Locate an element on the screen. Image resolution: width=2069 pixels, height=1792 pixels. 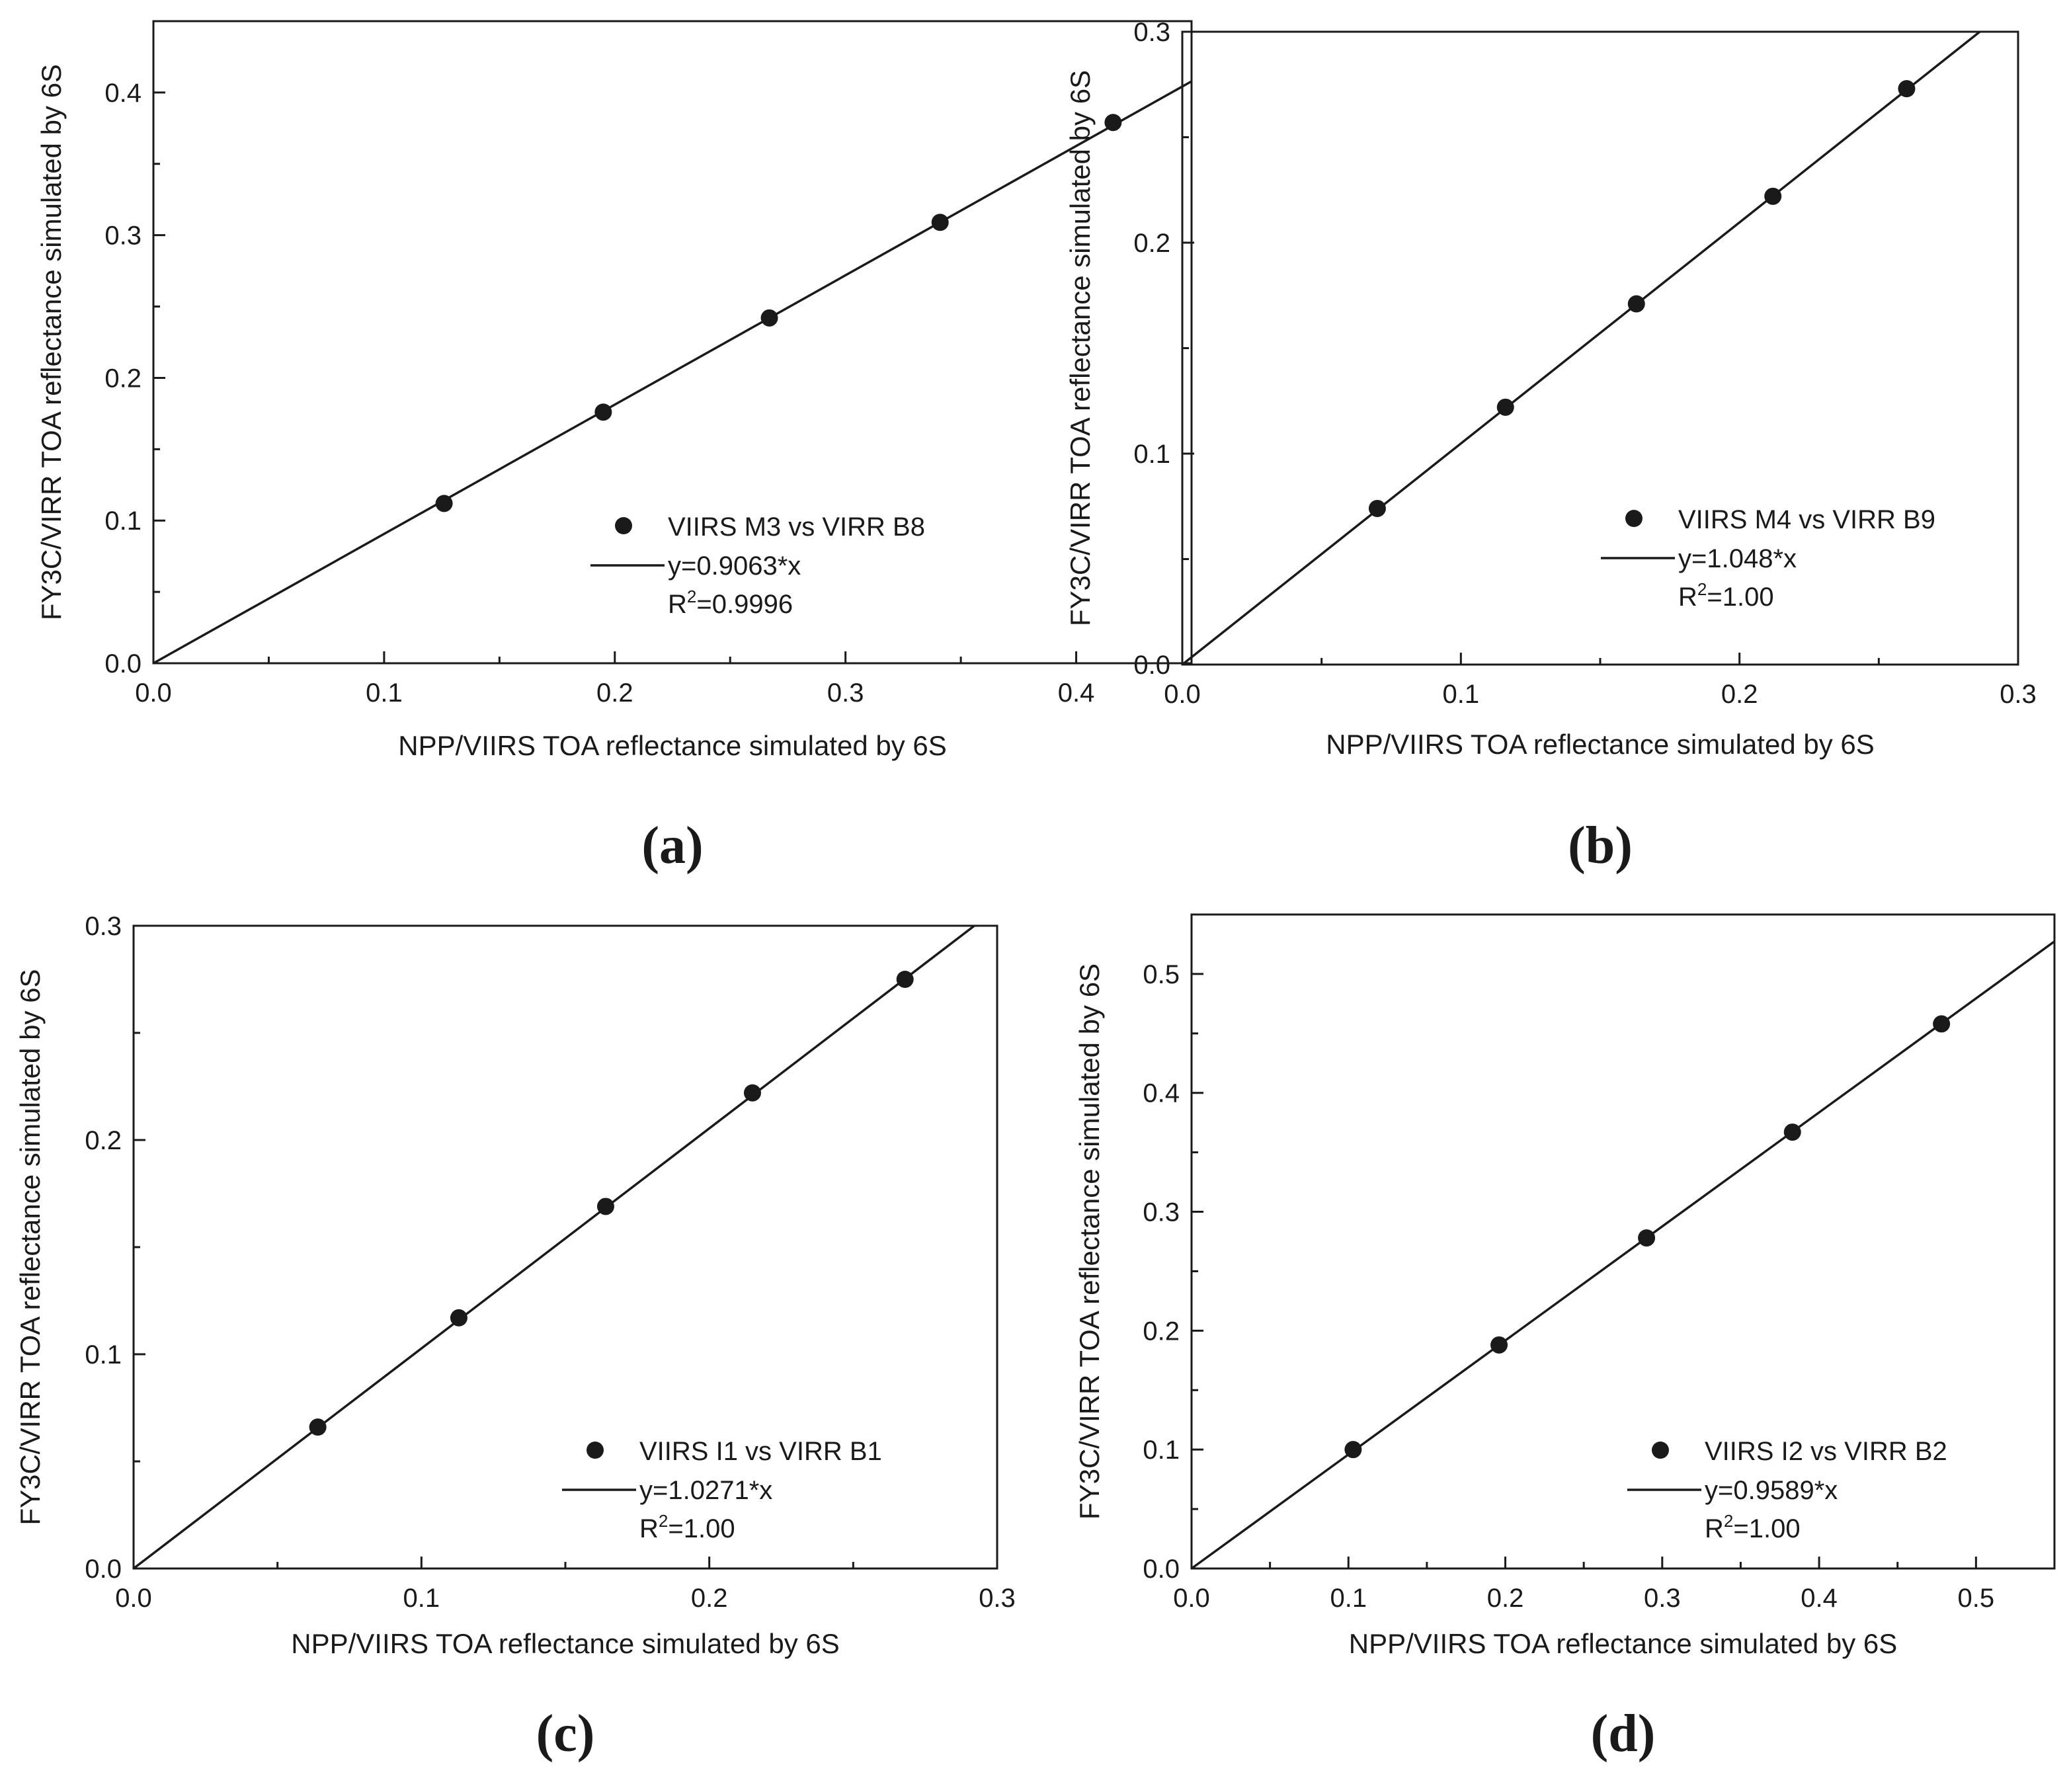
panel-label: (a) is located at coordinates (672, 846).